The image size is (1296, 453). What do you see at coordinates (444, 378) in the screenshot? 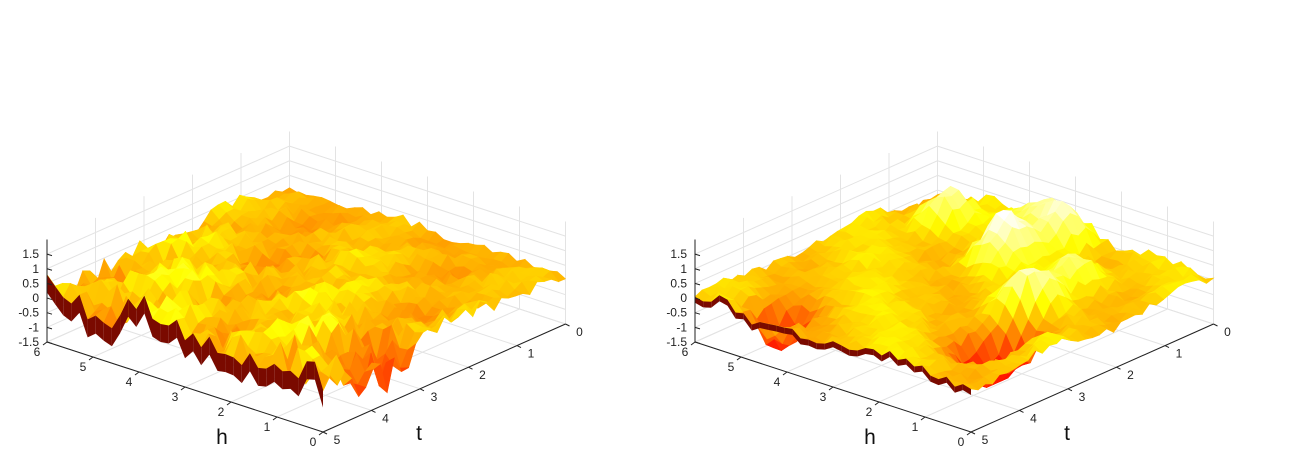
I see `t-axis-line` at bounding box center [444, 378].